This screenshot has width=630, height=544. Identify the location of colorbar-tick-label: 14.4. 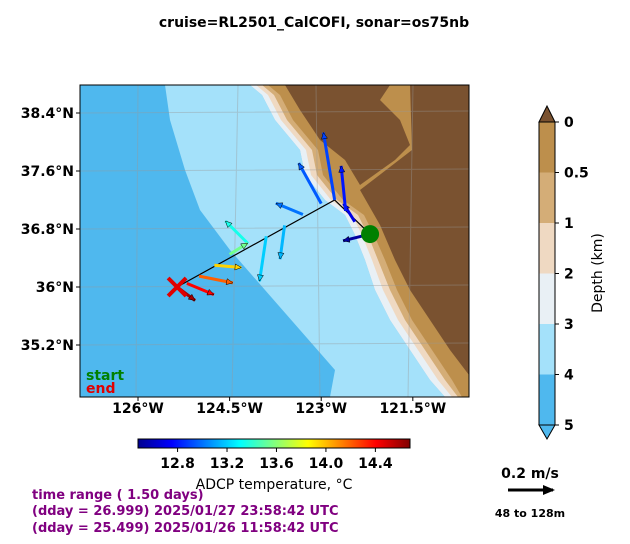
(375, 464).